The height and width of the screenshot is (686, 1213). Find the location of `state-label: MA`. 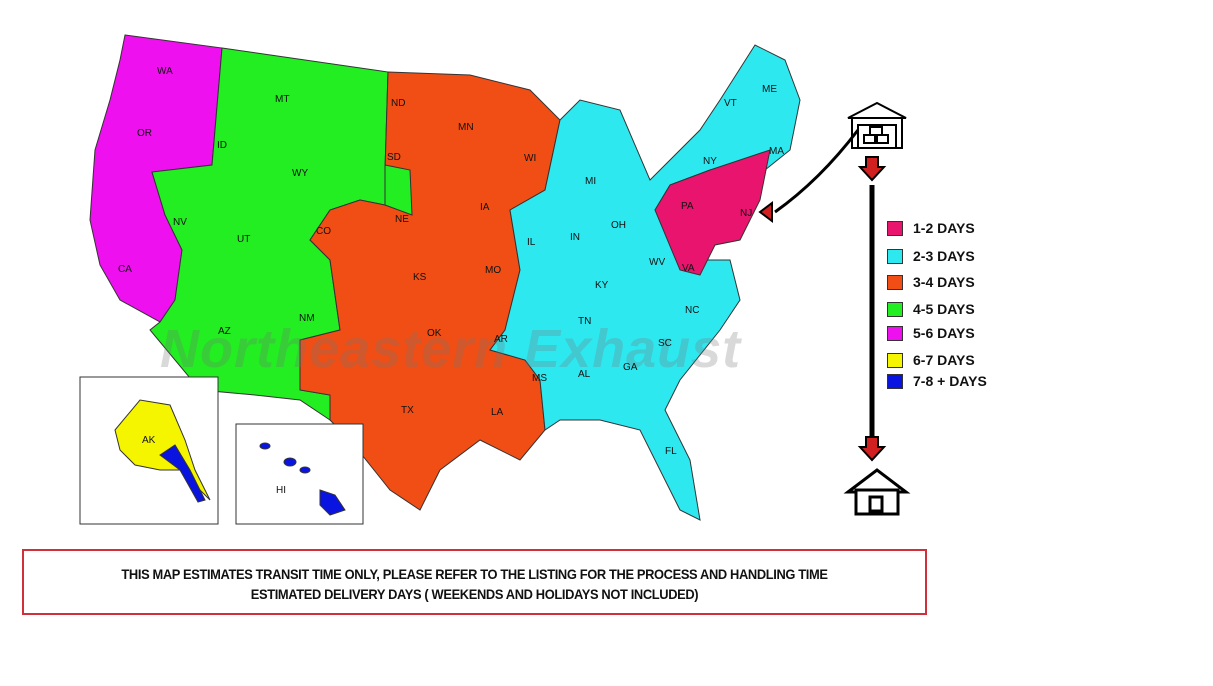

state-label: MA is located at coordinates (776, 151).